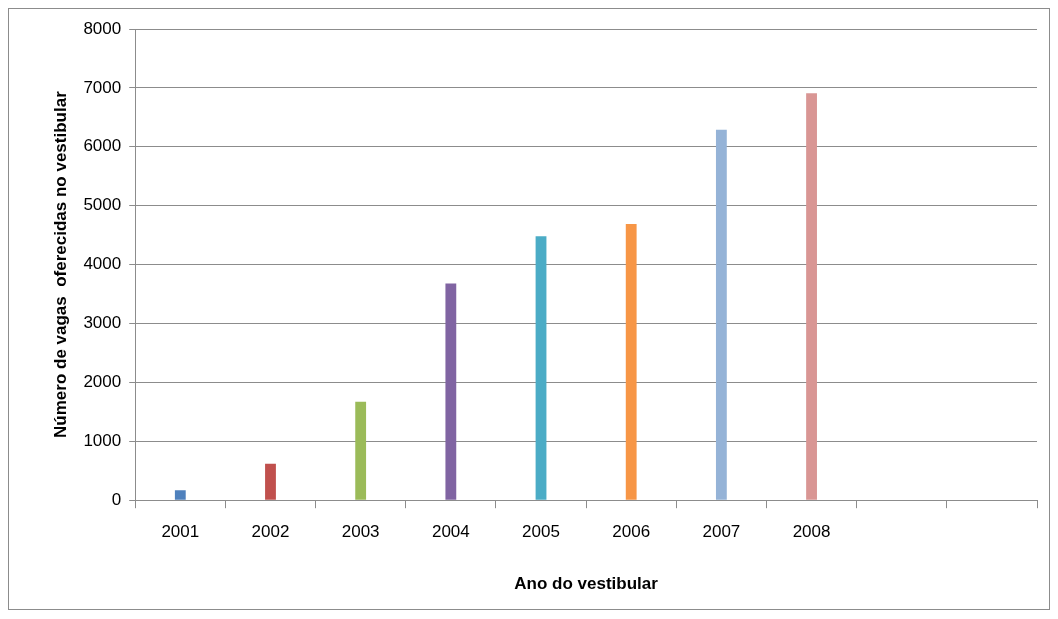  What do you see at coordinates (102, 382) in the screenshot?
I see `y-tick-label: 2000` at bounding box center [102, 382].